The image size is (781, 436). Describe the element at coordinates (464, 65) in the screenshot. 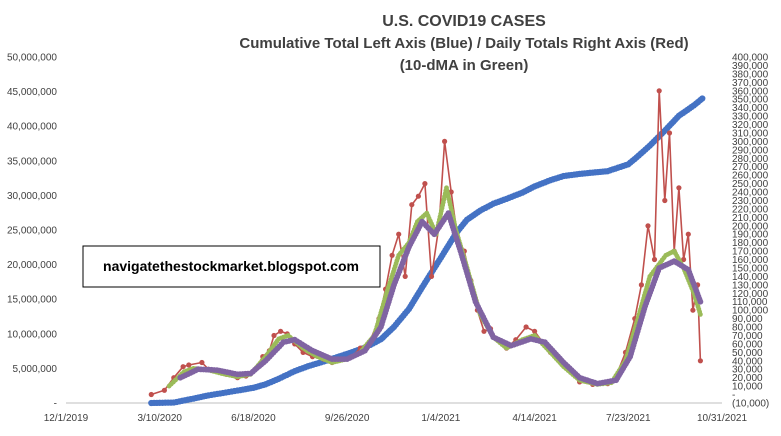

I see `chart-subtitle-line-2: (10-dMA in Green)` at that location.